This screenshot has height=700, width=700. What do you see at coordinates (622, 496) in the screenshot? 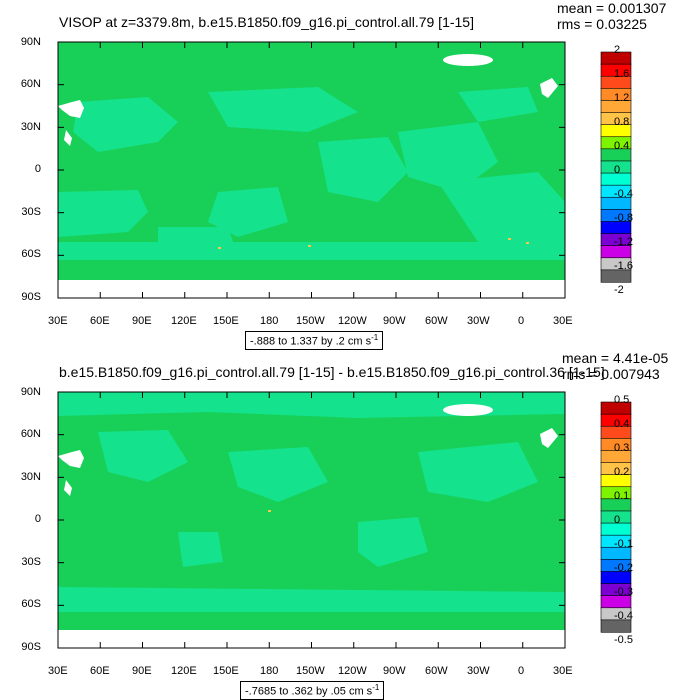
I see `cbar2-label-0-1: 0.1` at bounding box center [622, 496].